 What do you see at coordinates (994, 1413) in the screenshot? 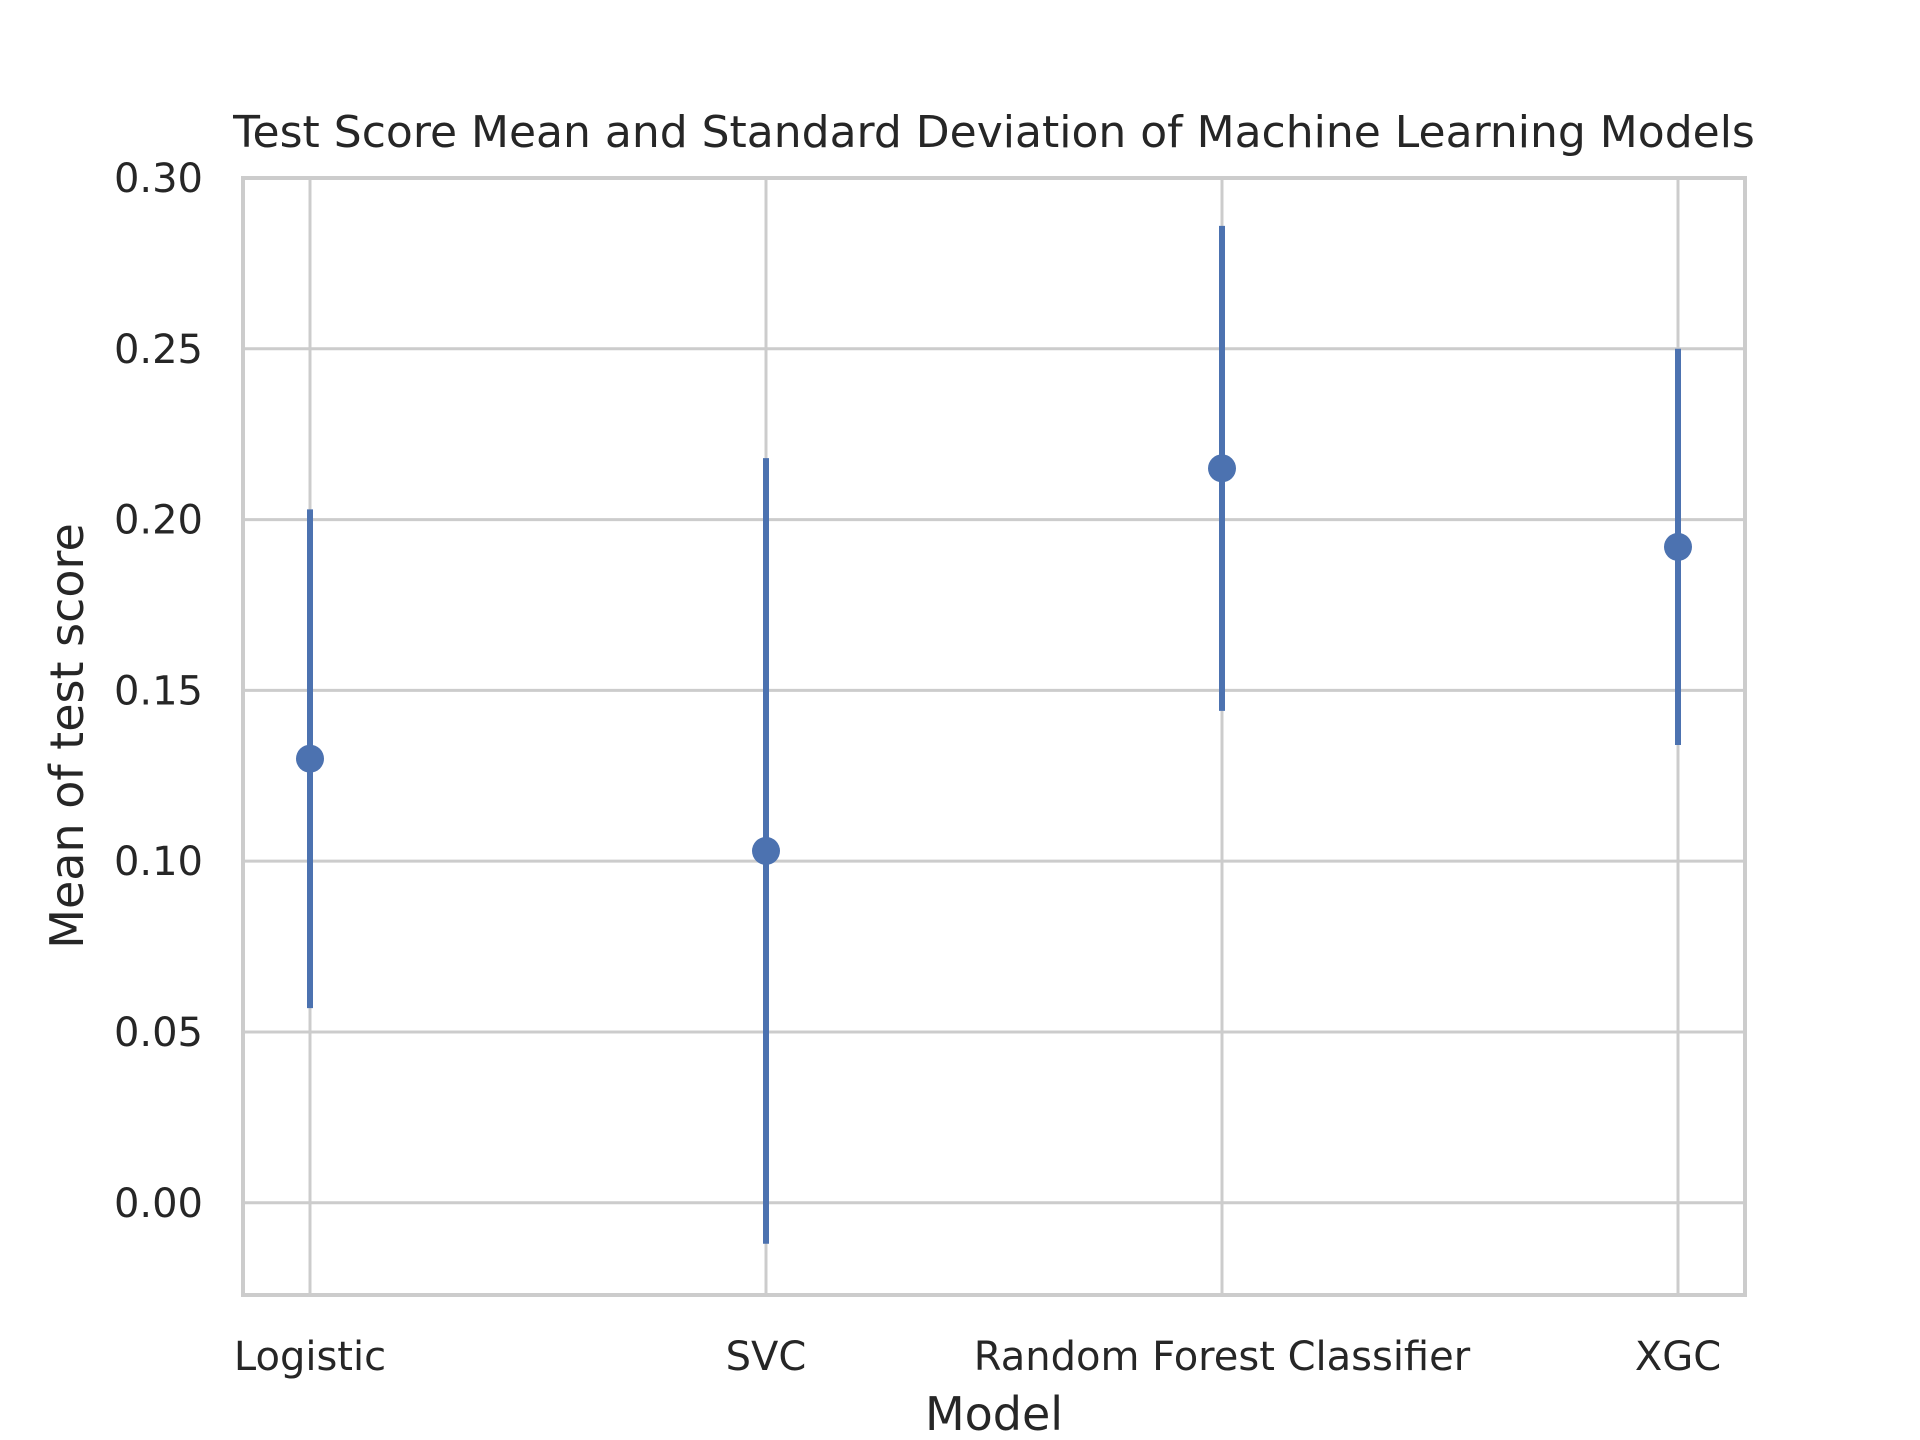
I see `x-axis-label: Model` at bounding box center [994, 1413].